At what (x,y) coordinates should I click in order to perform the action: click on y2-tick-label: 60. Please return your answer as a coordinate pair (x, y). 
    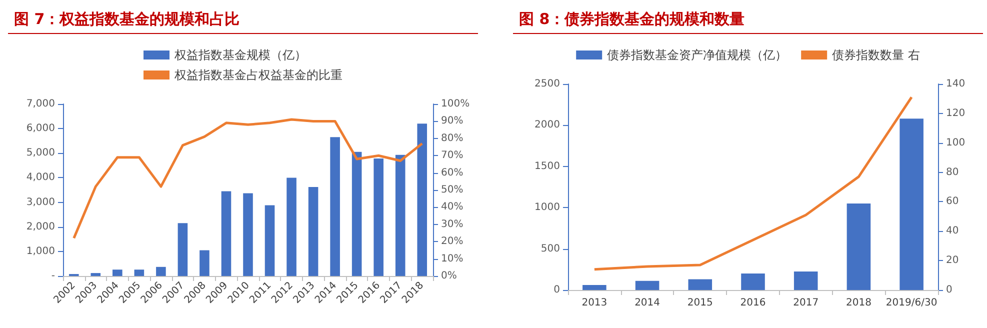
    Looking at the image, I should click on (952, 202).